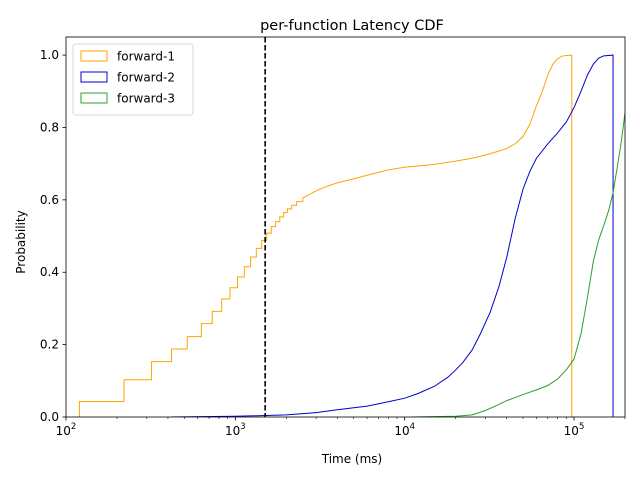 The width and height of the screenshot is (640, 480). I want to click on y-tick-label: 0.0, so click(49, 417).